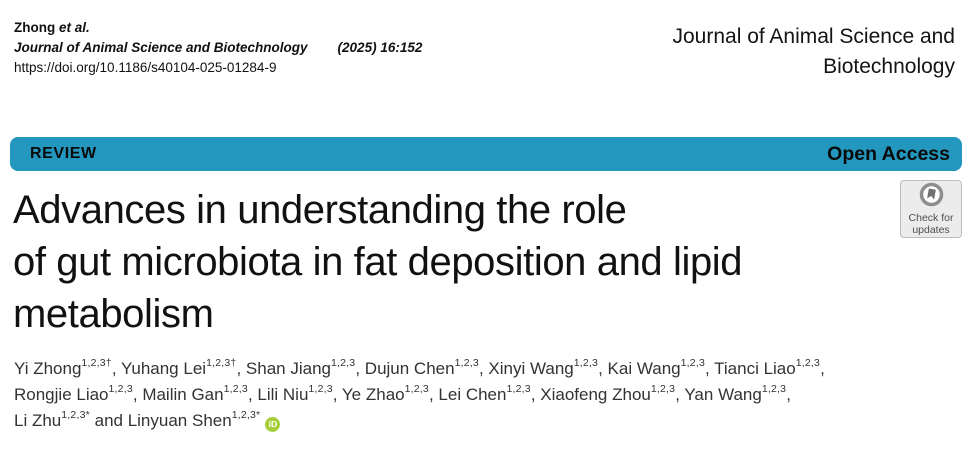  I want to click on title-line1: Advances in understanding the role, so click(320, 210).